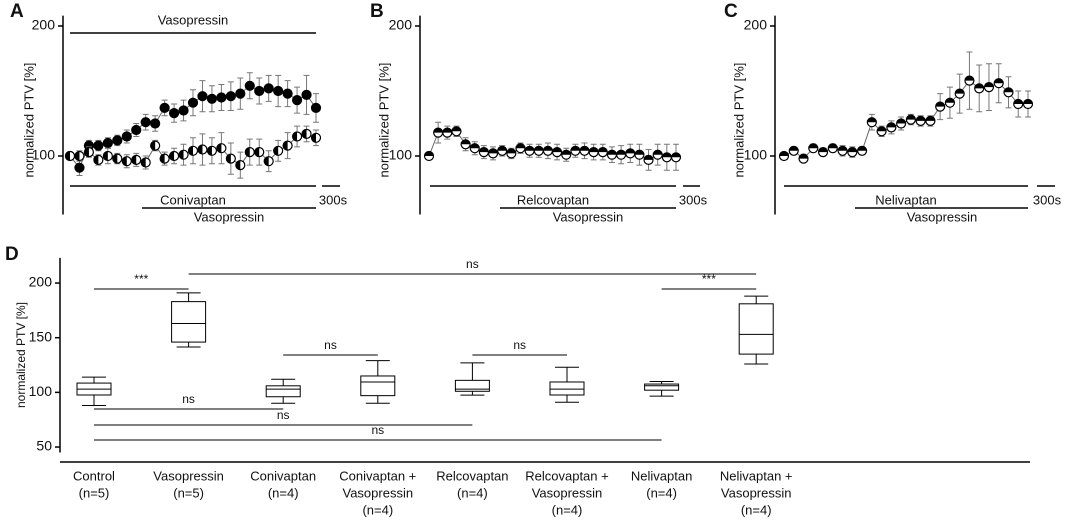  I want to click on x-tick-label: Nelivaptan, so click(661, 475).